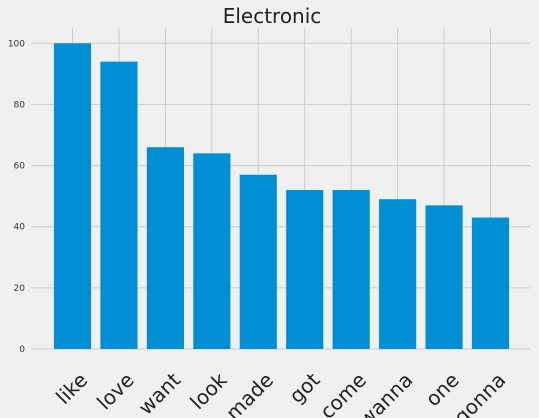  Describe the element at coordinates (20, 105) in the screenshot. I see `y-tick-label: 80` at that location.